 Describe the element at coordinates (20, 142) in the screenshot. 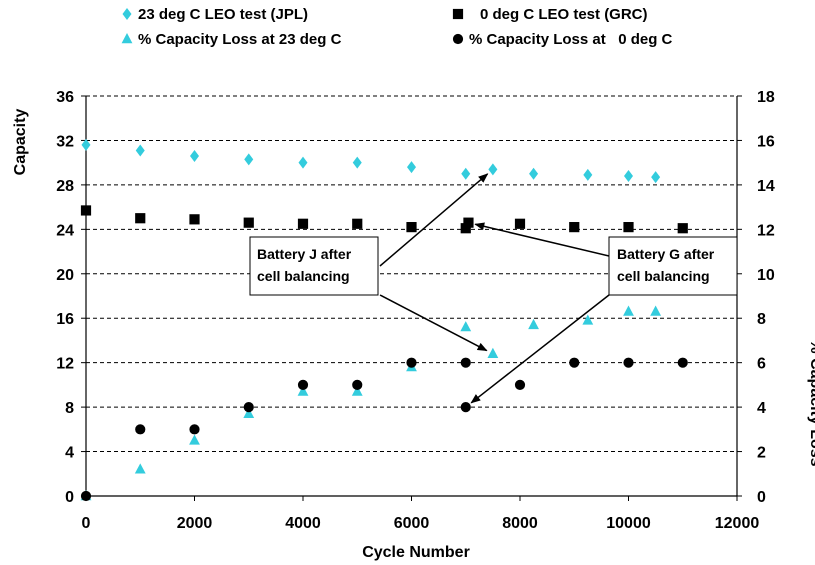

I see `y-axis-title: Capacity` at that location.